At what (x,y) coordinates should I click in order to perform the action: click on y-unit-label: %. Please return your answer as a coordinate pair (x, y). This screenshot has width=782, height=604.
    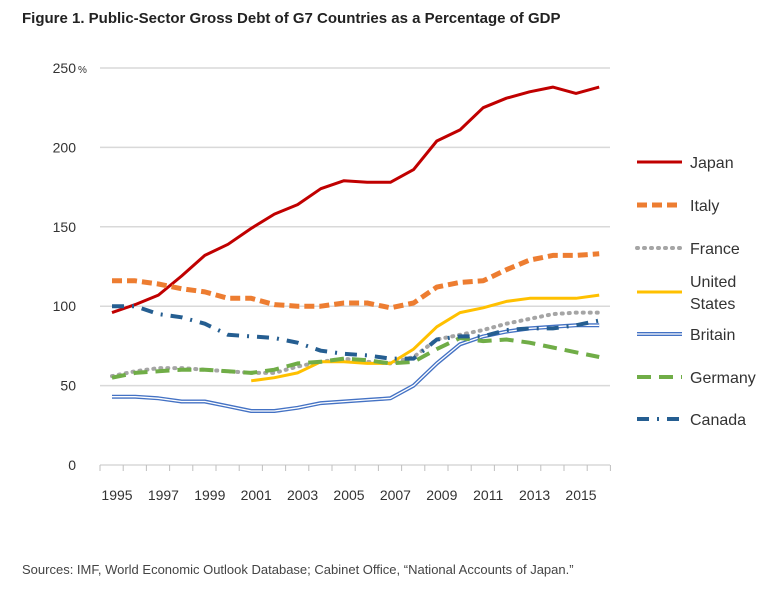
    Looking at the image, I should click on (82, 70).